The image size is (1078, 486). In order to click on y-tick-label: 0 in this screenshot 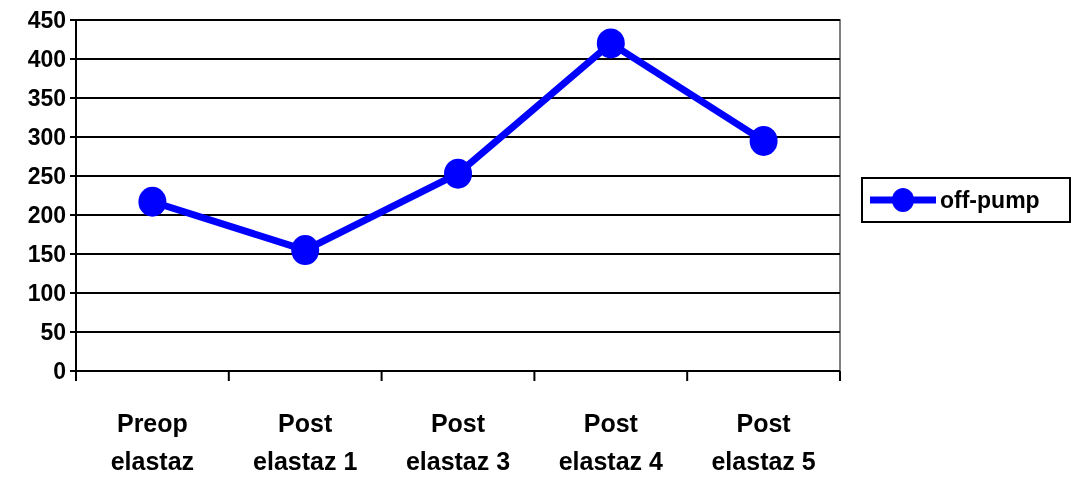, I will do `click(59, 371)`.